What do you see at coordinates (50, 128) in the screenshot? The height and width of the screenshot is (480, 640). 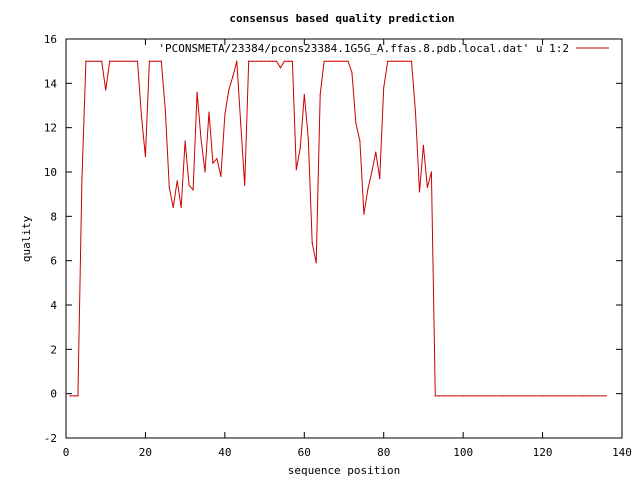 I see `y-tick-label: 12` at bounding box center [50, 128].